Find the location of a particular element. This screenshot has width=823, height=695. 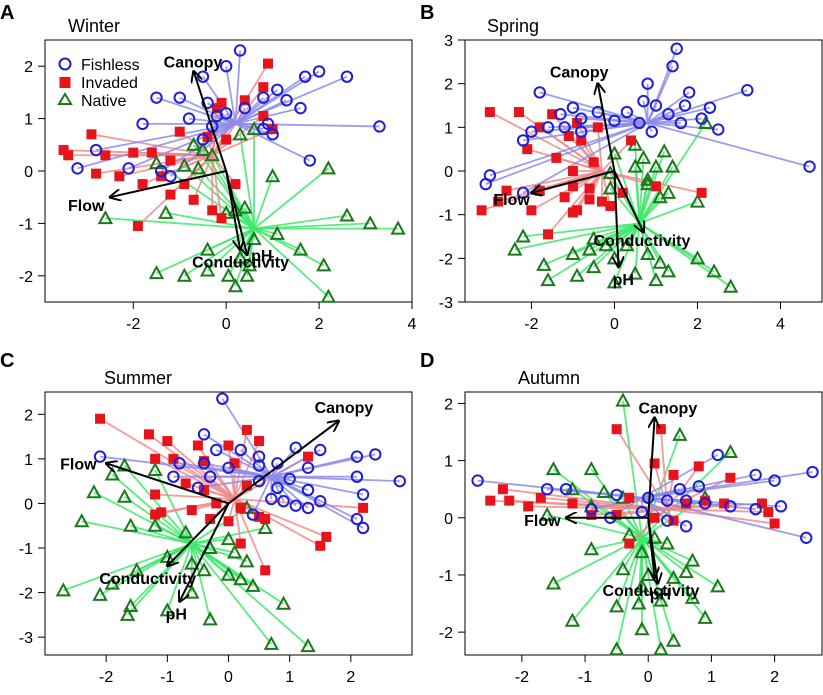

vector-arrow-flow is located at coordinates (168, 183).